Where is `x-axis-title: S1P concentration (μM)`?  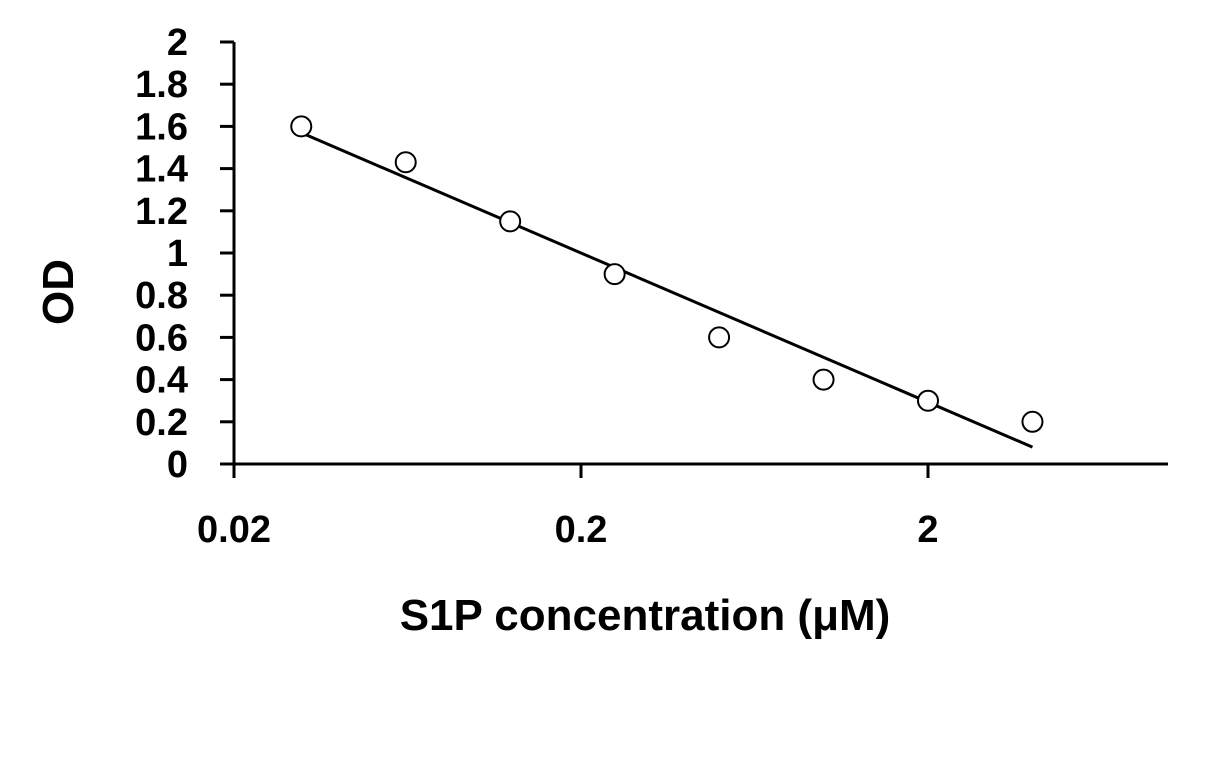
x-axis-title: S1P concentration (μM) is located at coordinates (645, 615).